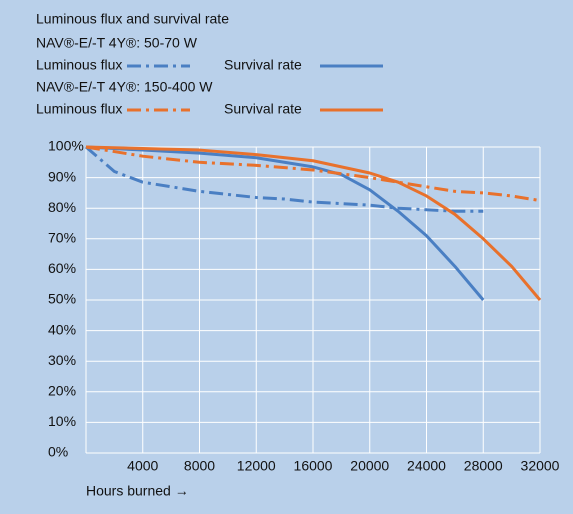 The width and height of the screenshot is (573, 514). I want to click on y-tick-label: 50%, so click(62, 299).